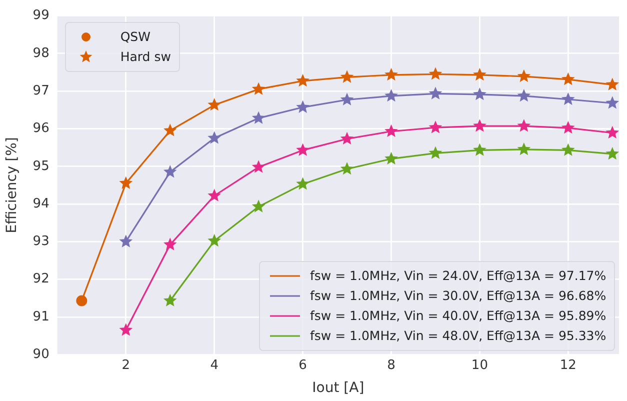 Image resolution: width=627 pixels, height=401 pixels. What do you see at coordinates (458, 316) in the screenshot?
I see `legend-label: fsw = 1.0MHz, Vin = 40.0V, Eff@13A = 95.89%` at bounding box center [458, 316].